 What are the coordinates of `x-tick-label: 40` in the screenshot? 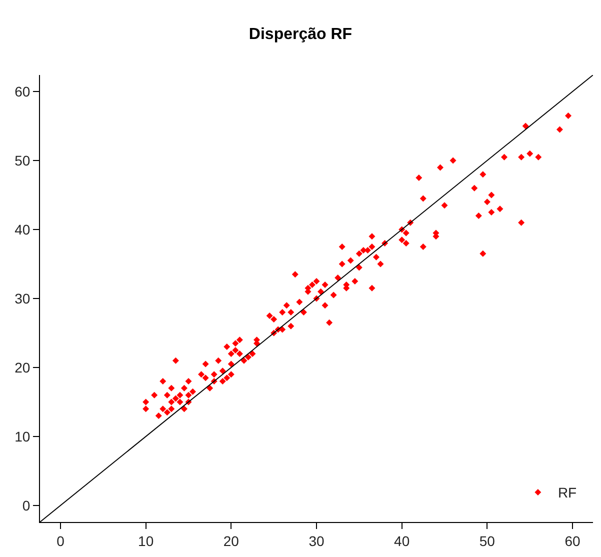 It's located at (402, 540).